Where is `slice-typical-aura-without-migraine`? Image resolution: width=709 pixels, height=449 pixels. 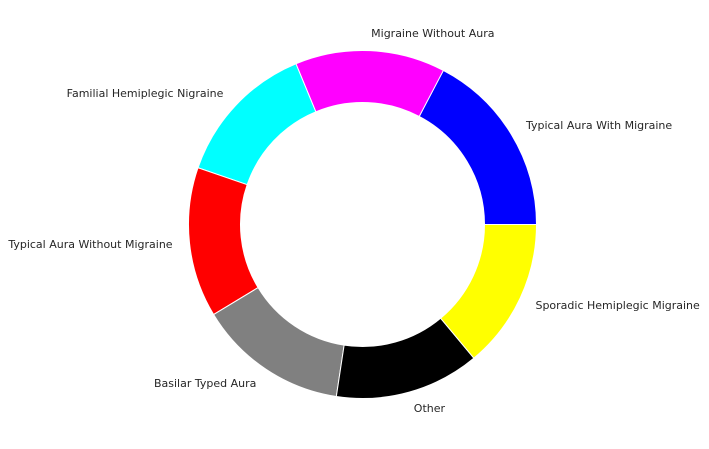
slice-typical-aura-without-migraine is located at coordinates (223, 241).